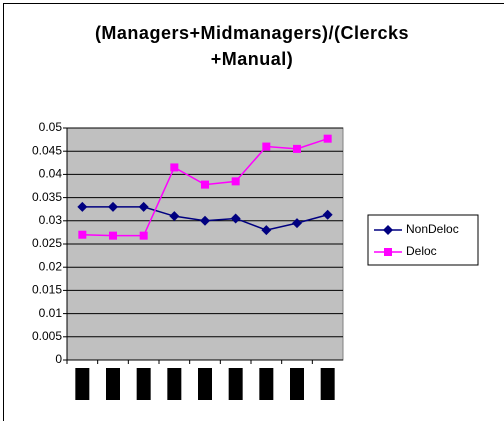  What do you see at coordinates (423, 240) in the screenshot?
I see `legend-box` at bounding box center [423, 240].